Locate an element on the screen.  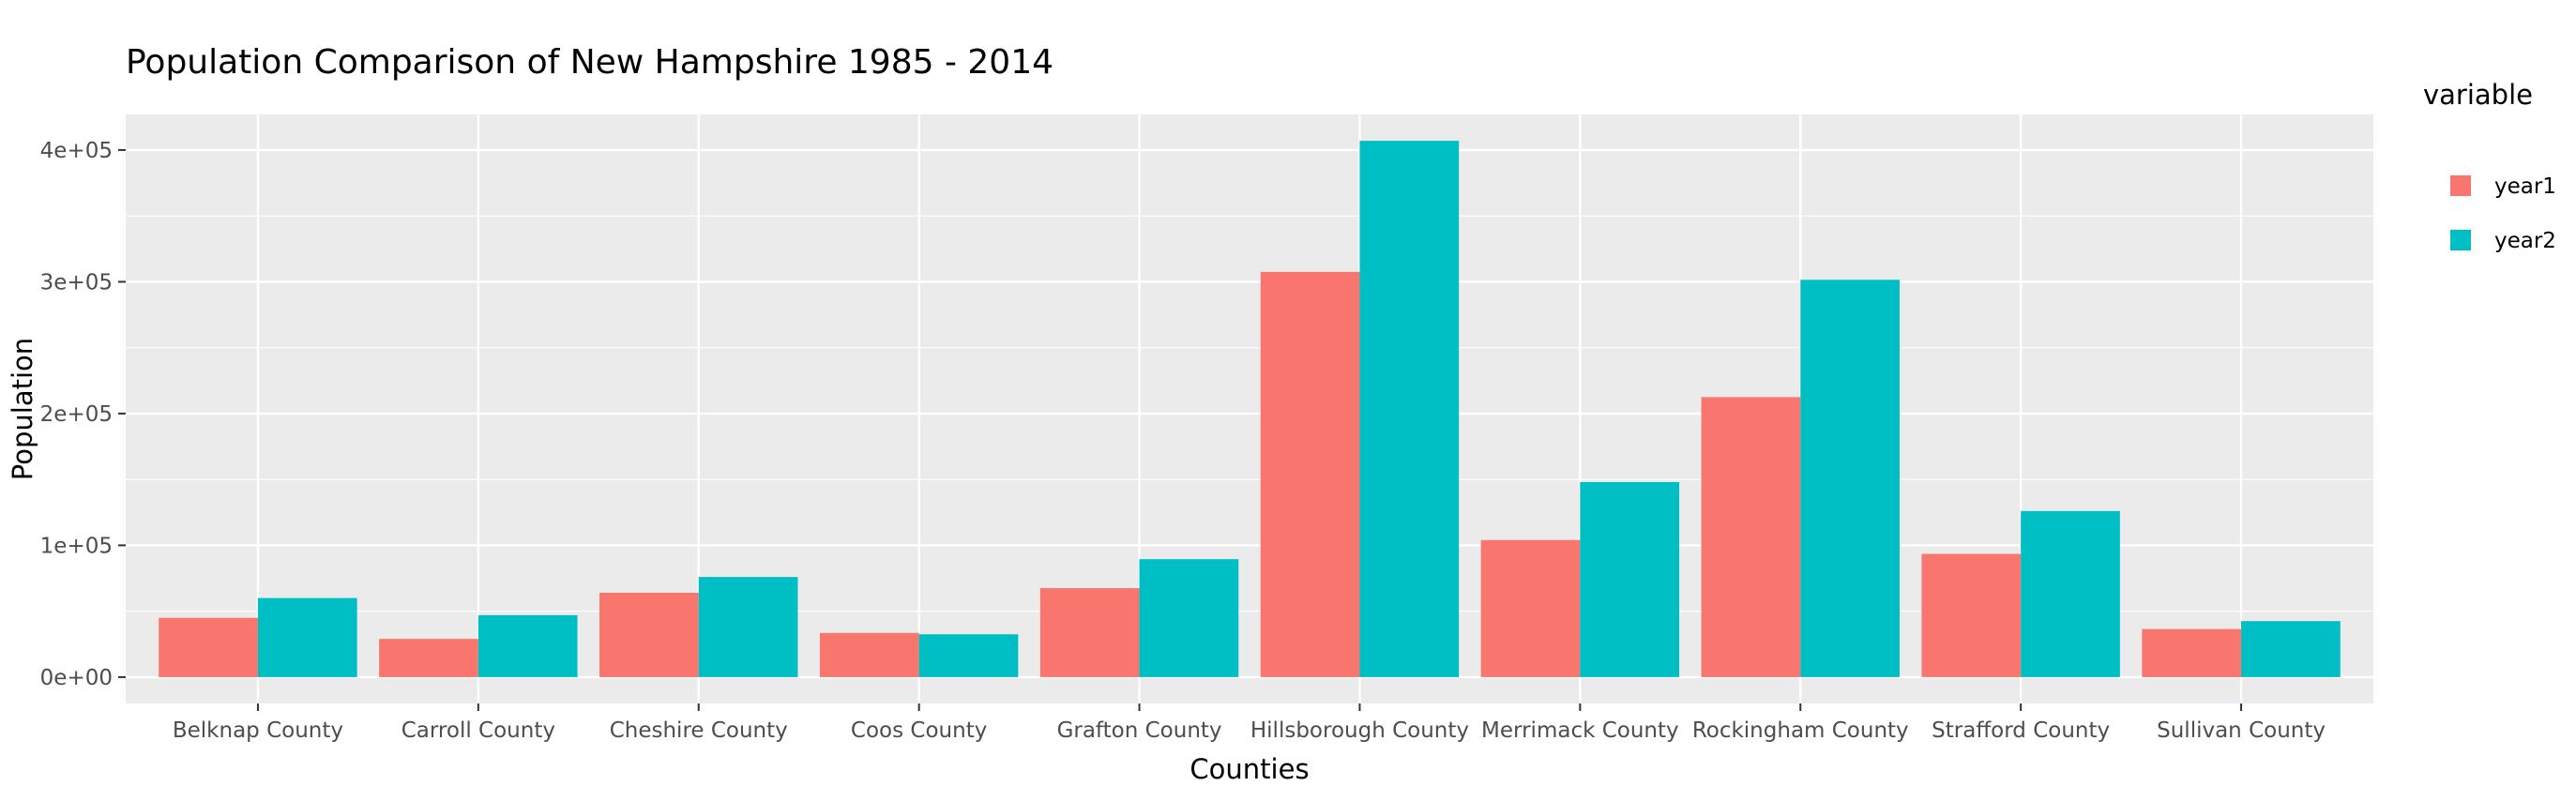
legend-item-year2: year2 is located at coordinates (2503, 241).